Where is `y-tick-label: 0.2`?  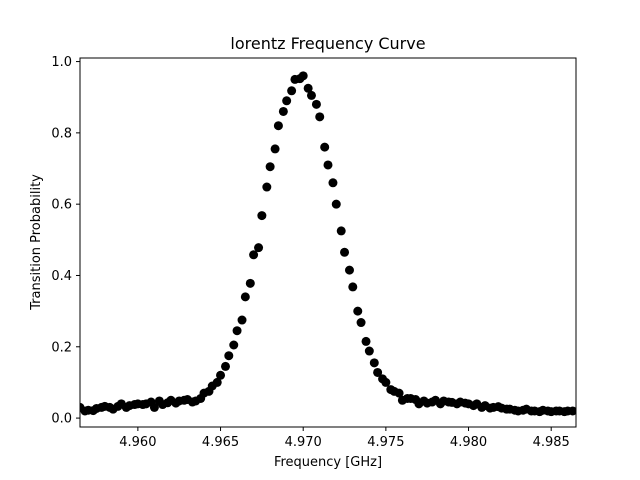 y-tick-label: 0.2 is located at coordinates (61, 347).